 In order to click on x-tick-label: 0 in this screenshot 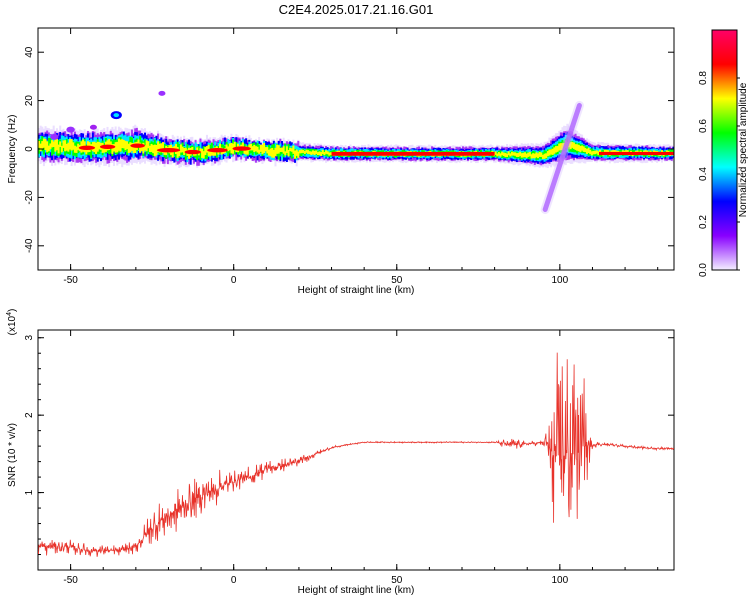, I will do `click(234, 280)`.